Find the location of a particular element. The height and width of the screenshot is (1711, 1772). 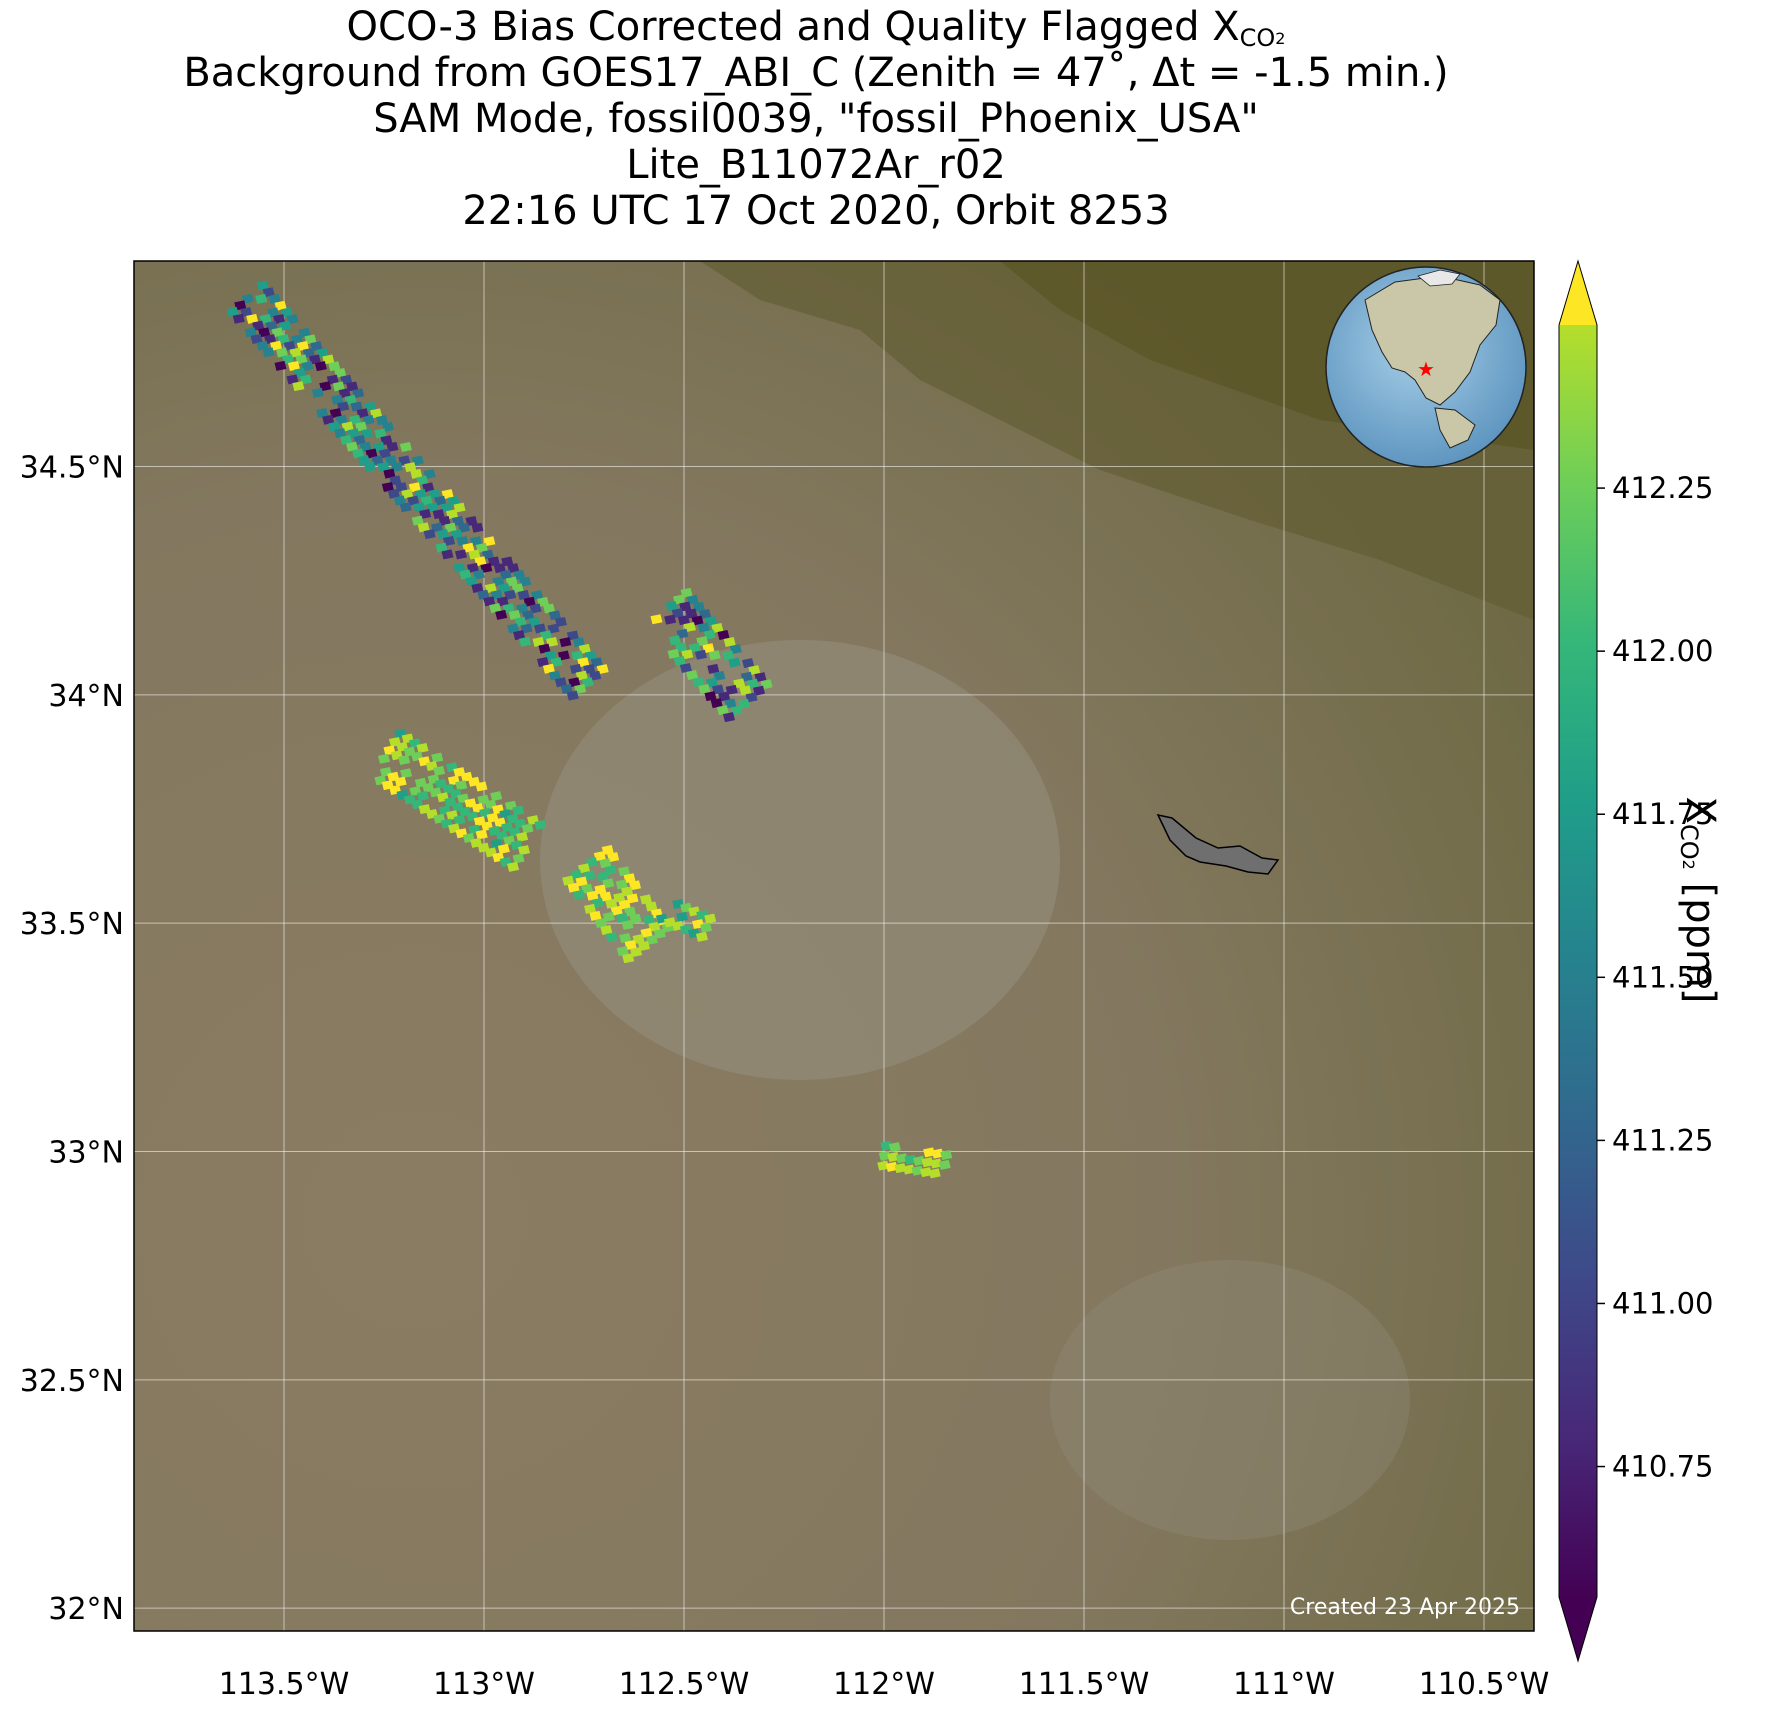

tucson-area is located at coordinates (1230, 1400).